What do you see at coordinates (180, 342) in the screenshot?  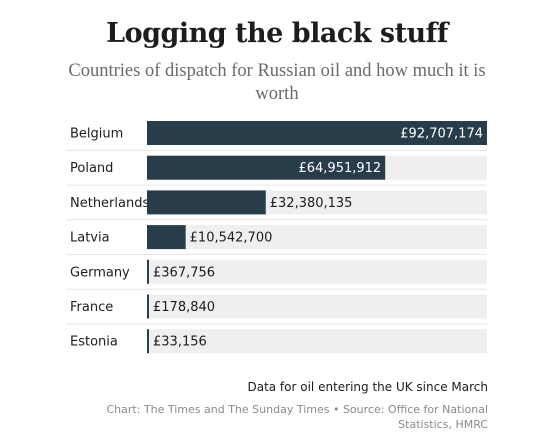 I see `value-label-estonia: £33,156` at bounding box center [180, 342].